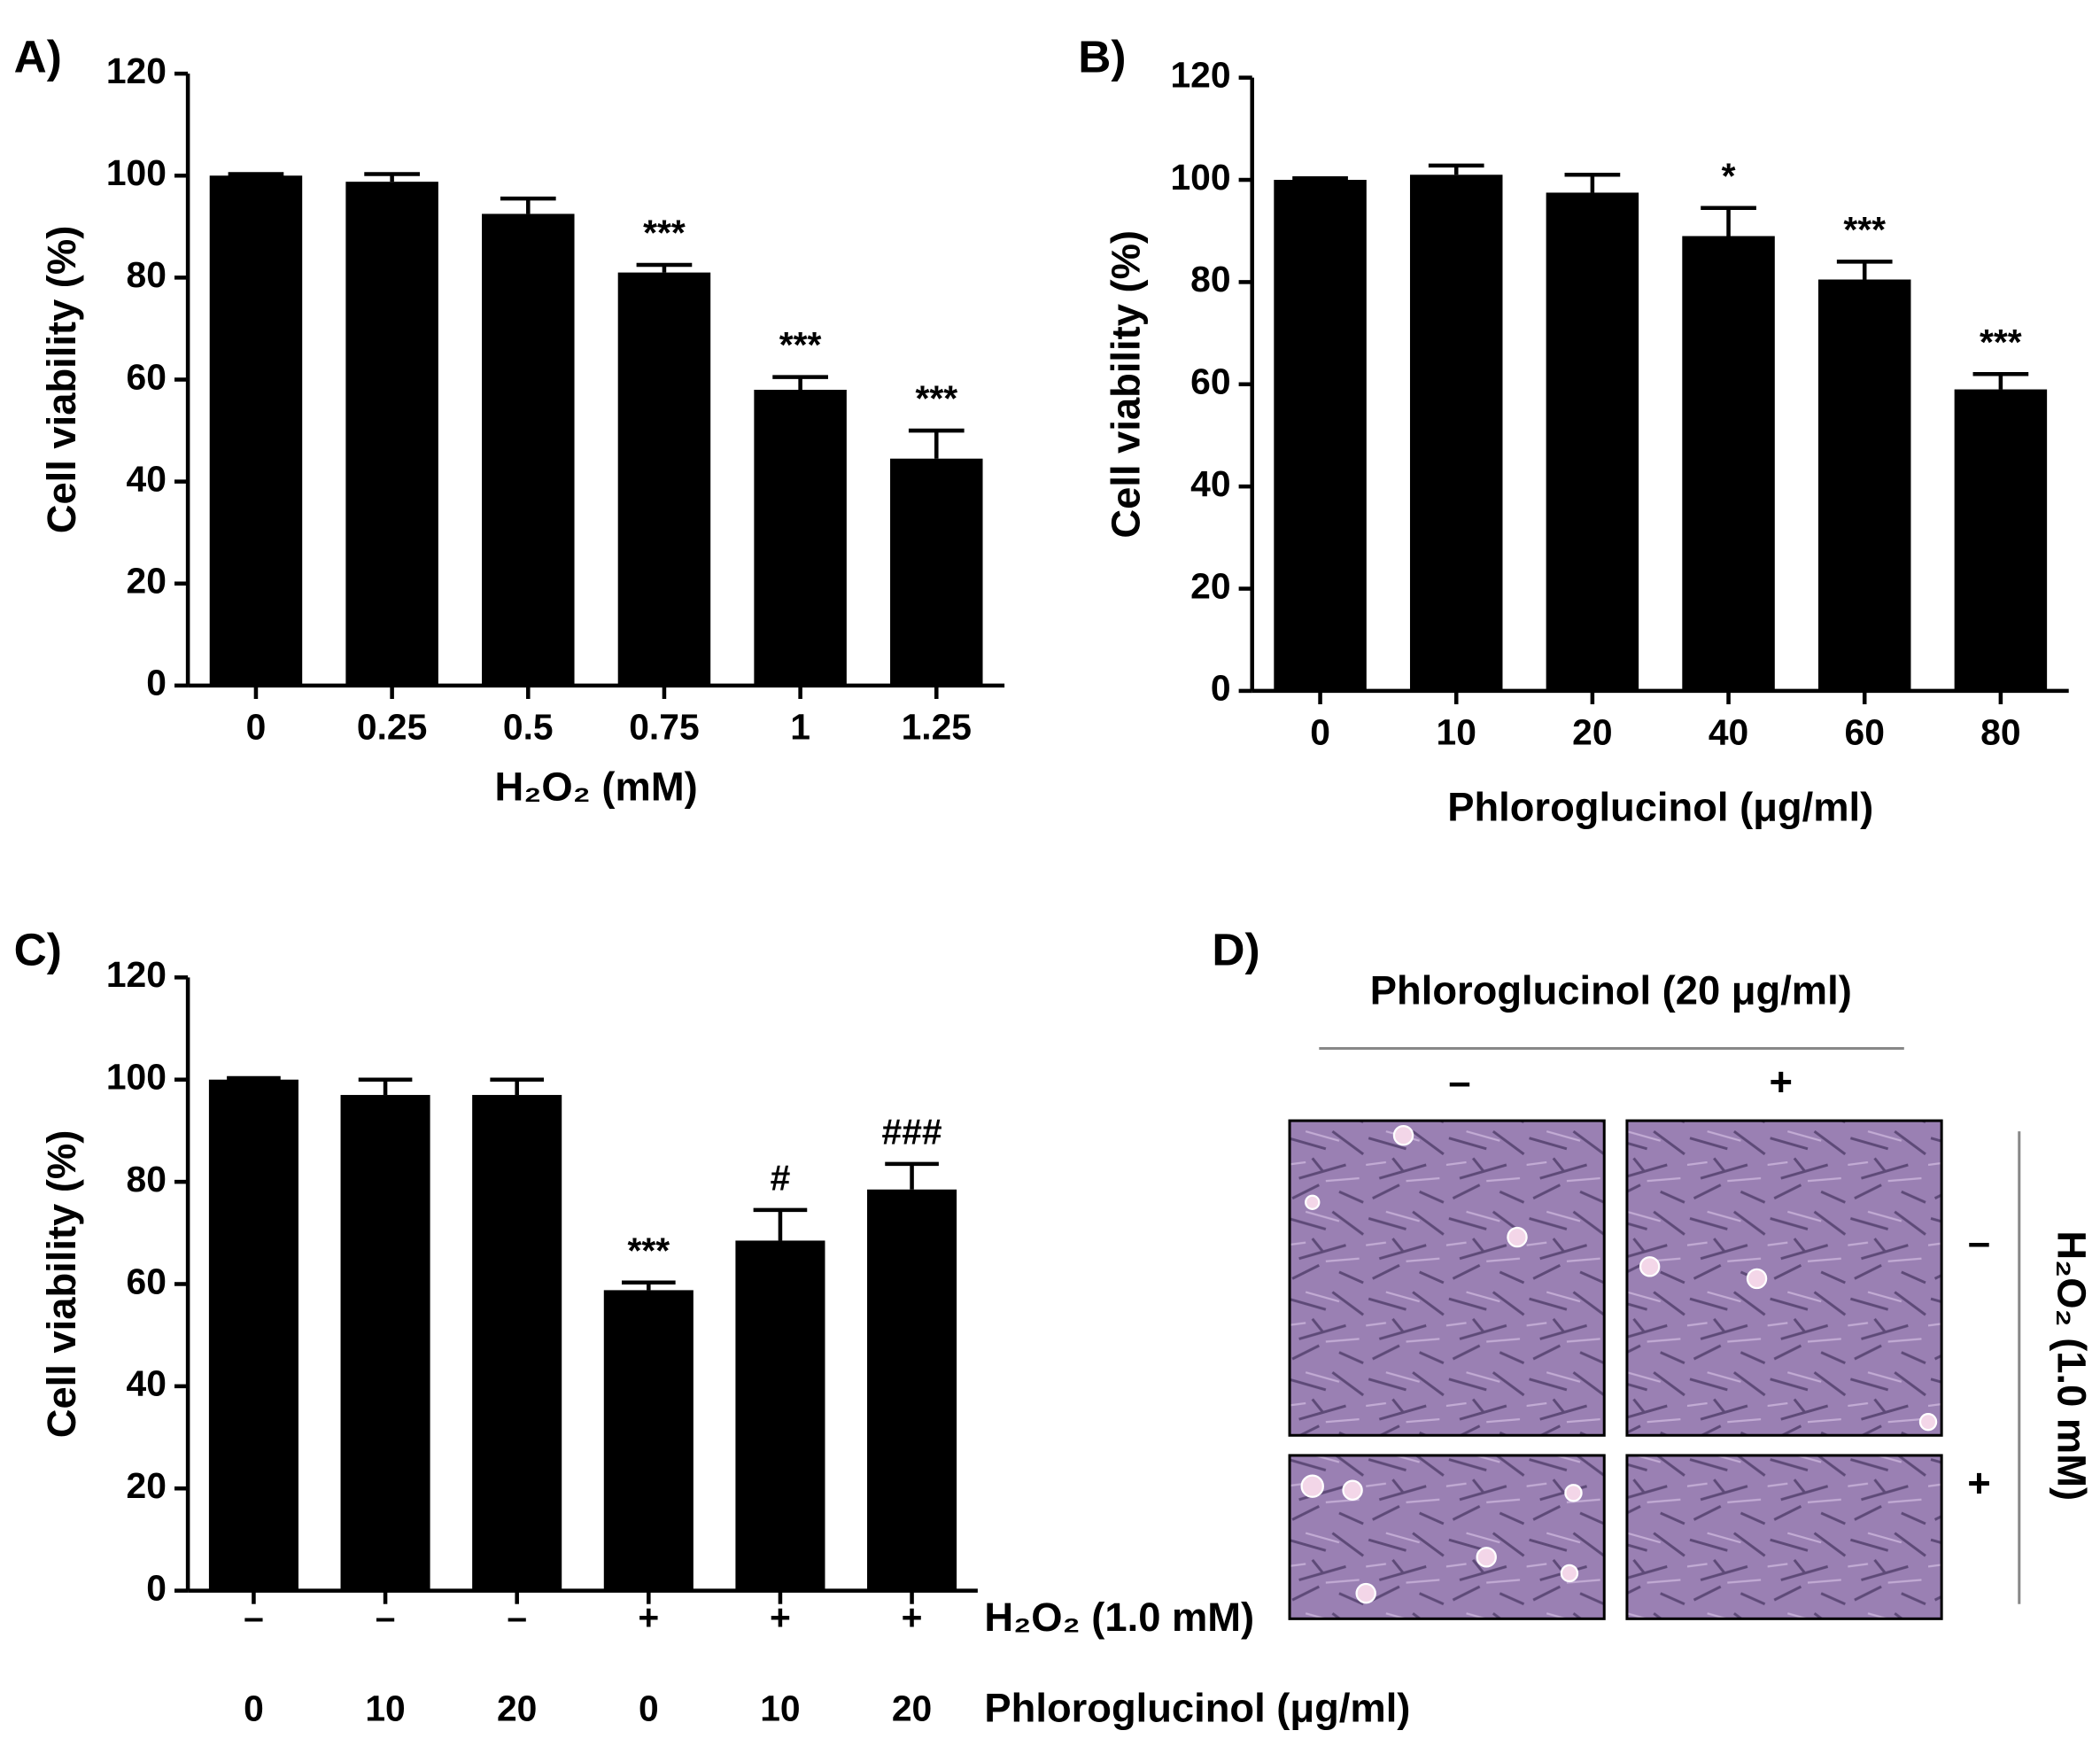 The width and height of the screenshot is (2100, 1754). What do you see at coordinates (1729, 175) in the screenshot?
I see `significance-label: *` at bounding box center [1729, 175].